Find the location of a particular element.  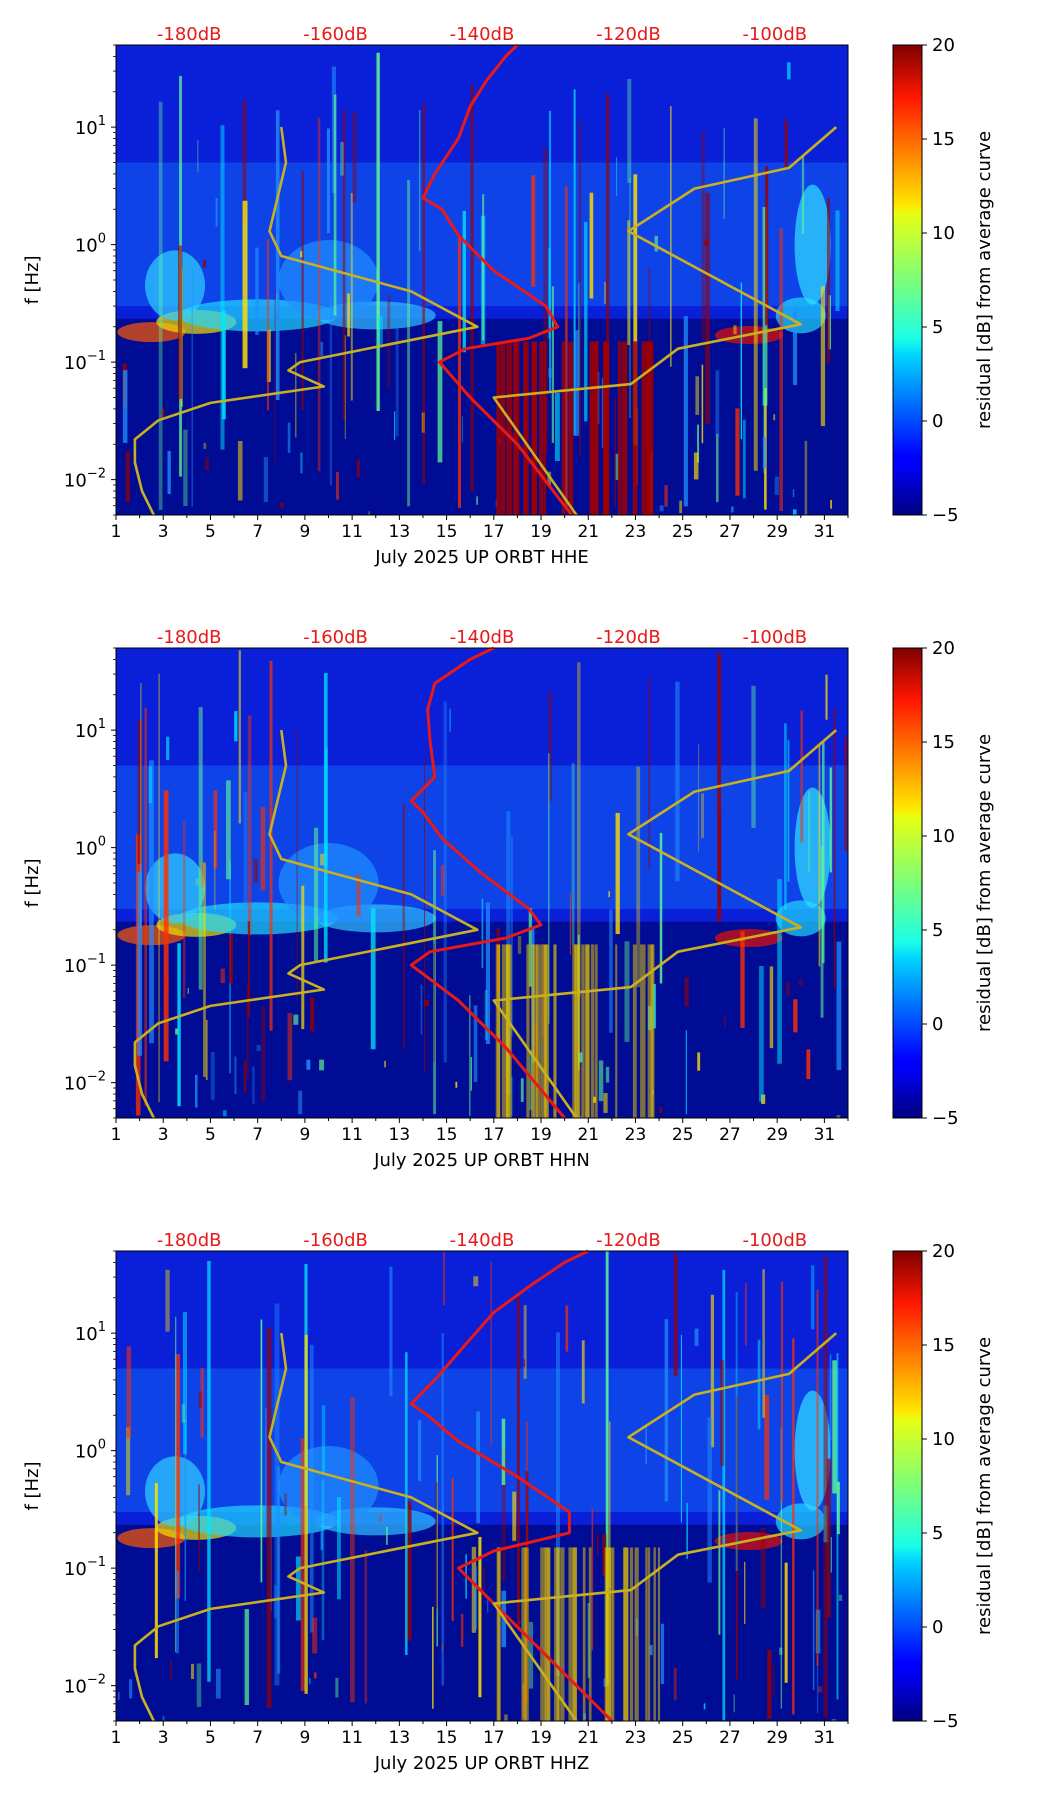

colorbar-tick-label: 20 is located at coordinates (943, 45).